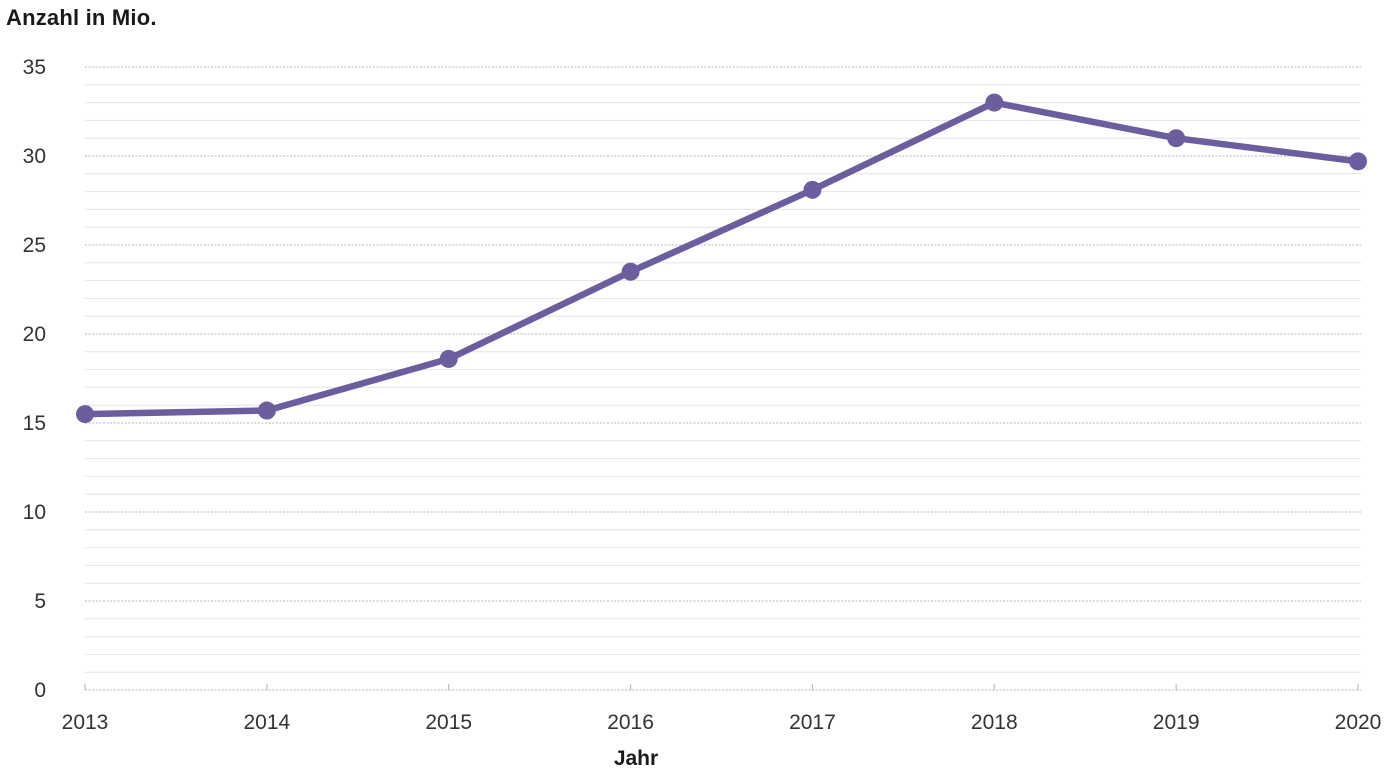 Image resolution: width=1386 pixels, height=780 pixels. I want to click on y-tick-label: 10, so click(34, 512).